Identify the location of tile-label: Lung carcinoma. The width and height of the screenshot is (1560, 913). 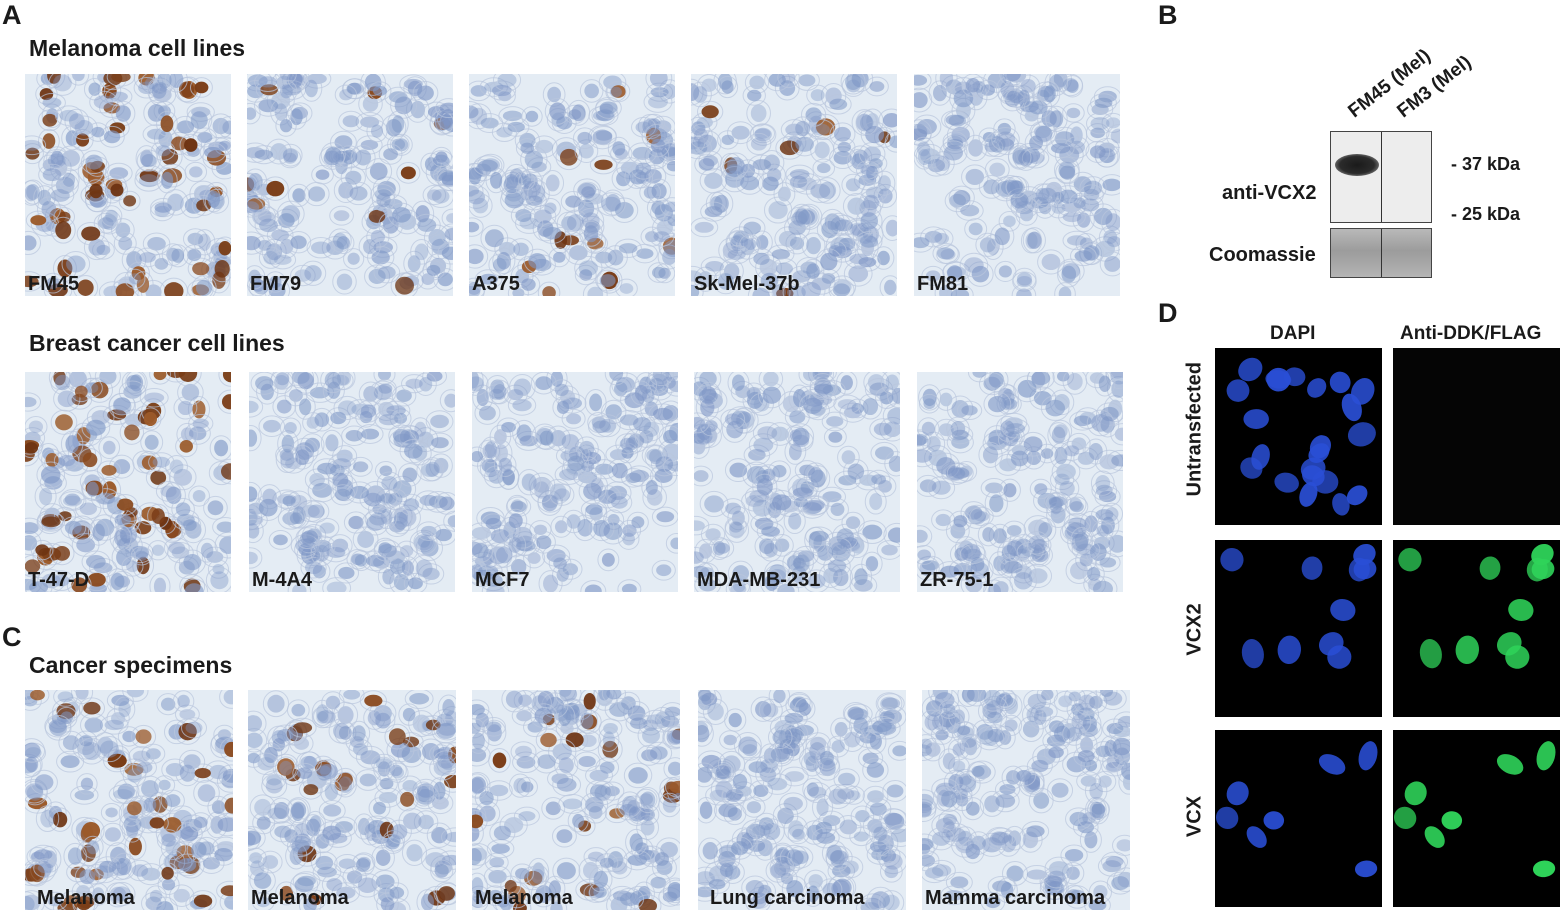
(787, 898).